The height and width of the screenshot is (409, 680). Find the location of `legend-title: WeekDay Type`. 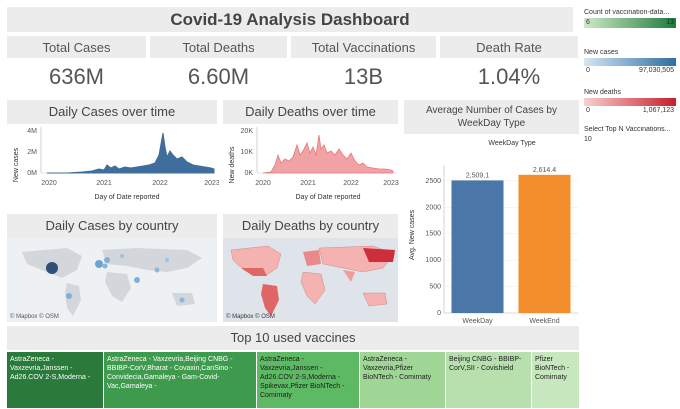

legend-title: WeekDay Type is located at coordinates (511, 143).